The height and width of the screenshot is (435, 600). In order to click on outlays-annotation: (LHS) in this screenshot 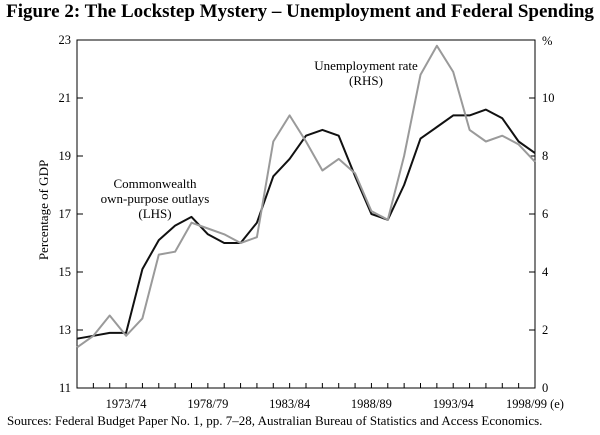, I will do `click(154, 213)`.